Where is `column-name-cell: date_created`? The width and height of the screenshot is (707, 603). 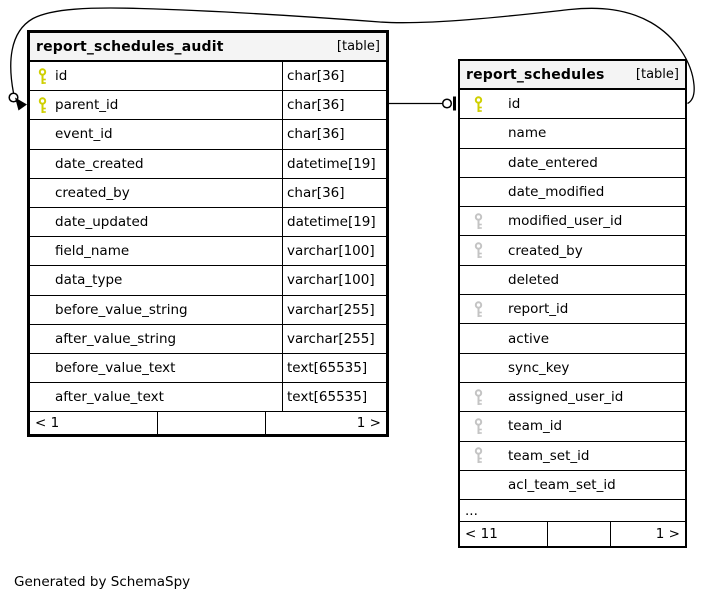
column-name-cell: date_created is located at coordinates (156, 164).